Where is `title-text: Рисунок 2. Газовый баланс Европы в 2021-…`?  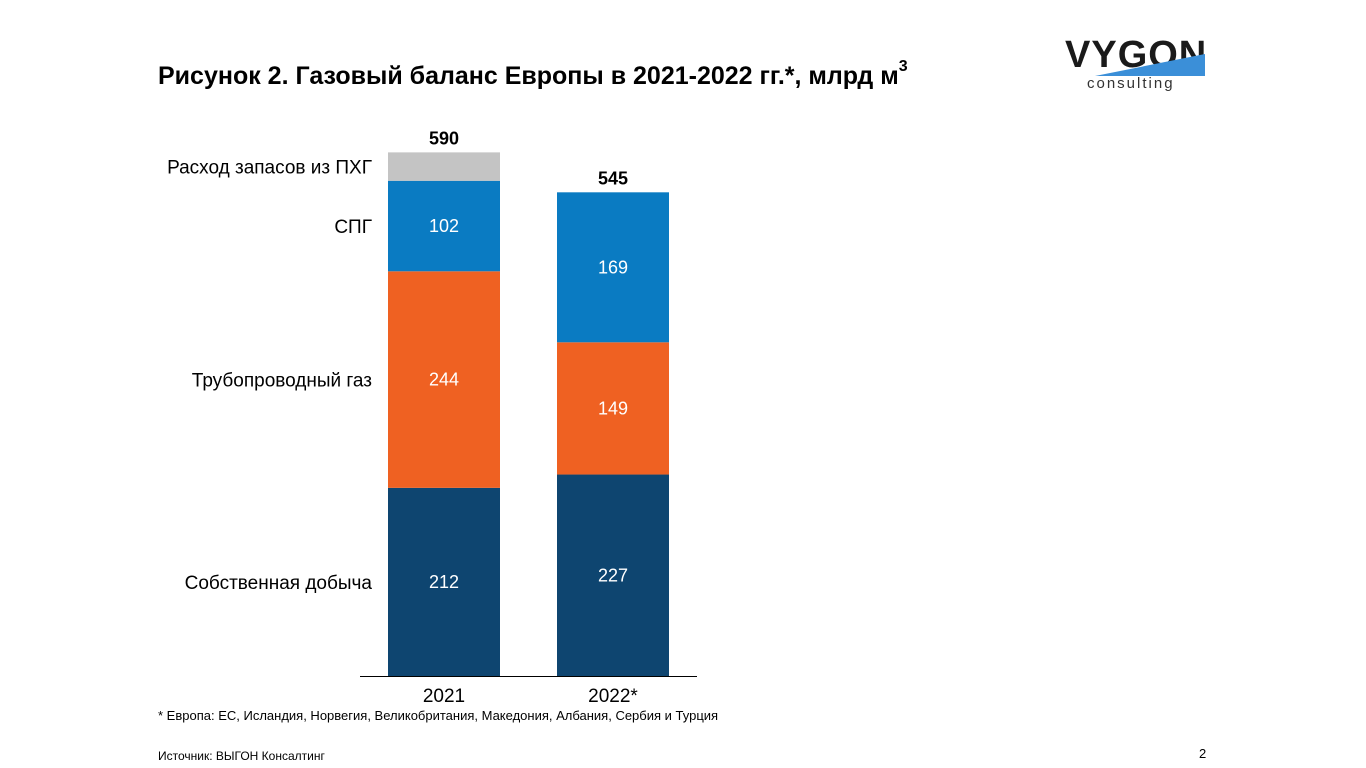
title-text: Рисунок 2. Газовый баланс Европы в 2021-… is located at coordinates (528, 76).